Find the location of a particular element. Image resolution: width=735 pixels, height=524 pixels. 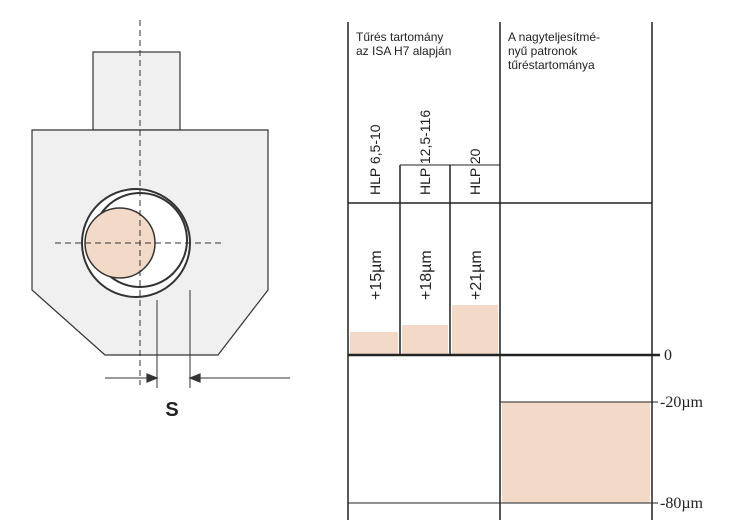

scale-label: 0 is located at coordinates (668, 355).